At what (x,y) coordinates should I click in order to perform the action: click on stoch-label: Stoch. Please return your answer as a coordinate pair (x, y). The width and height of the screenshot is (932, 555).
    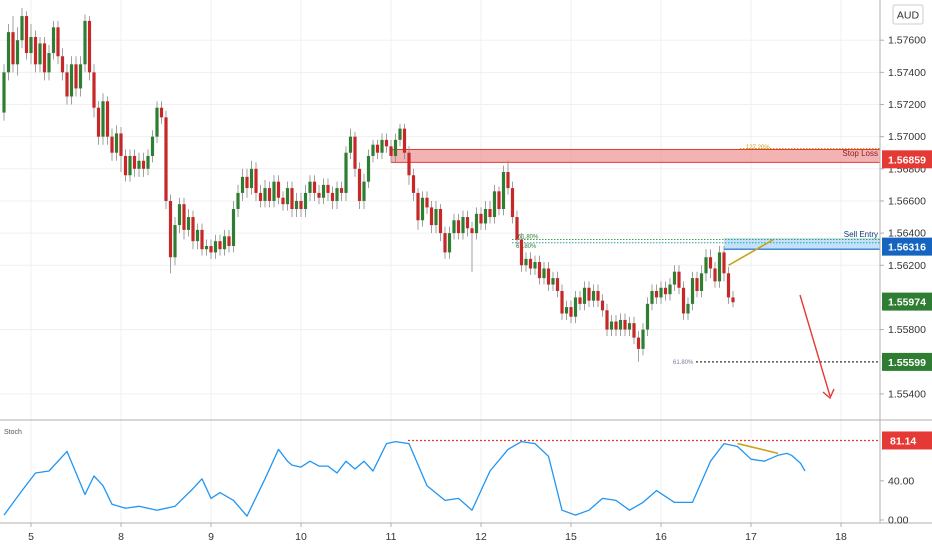
    Looking at the image, I should click on (13, 432).